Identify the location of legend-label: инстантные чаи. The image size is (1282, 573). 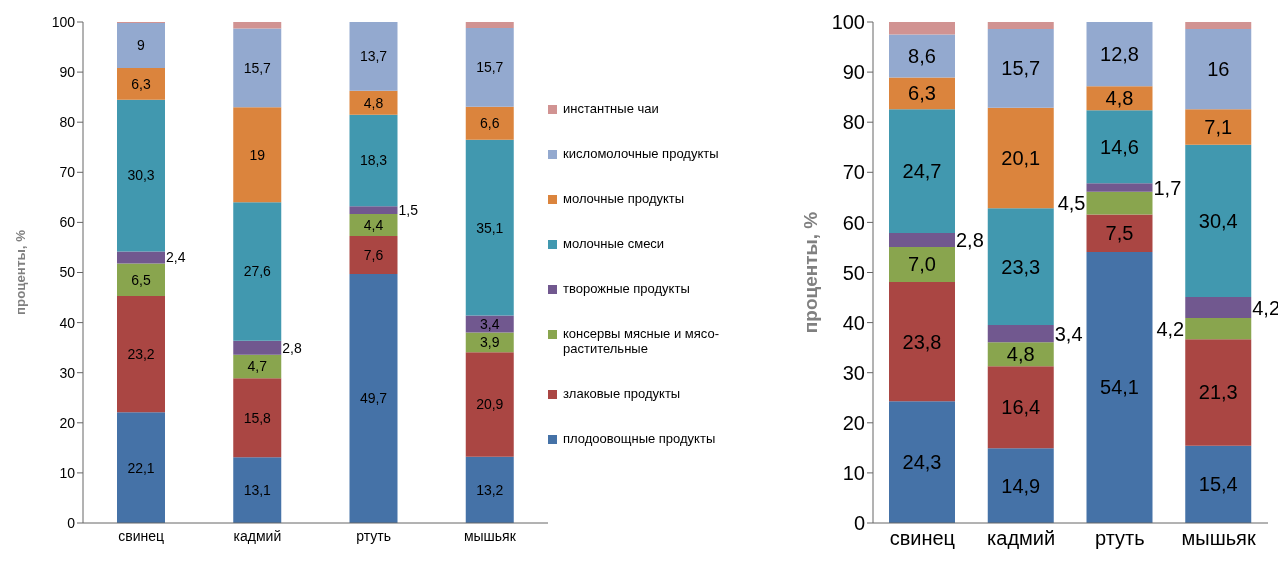
(611, 108).